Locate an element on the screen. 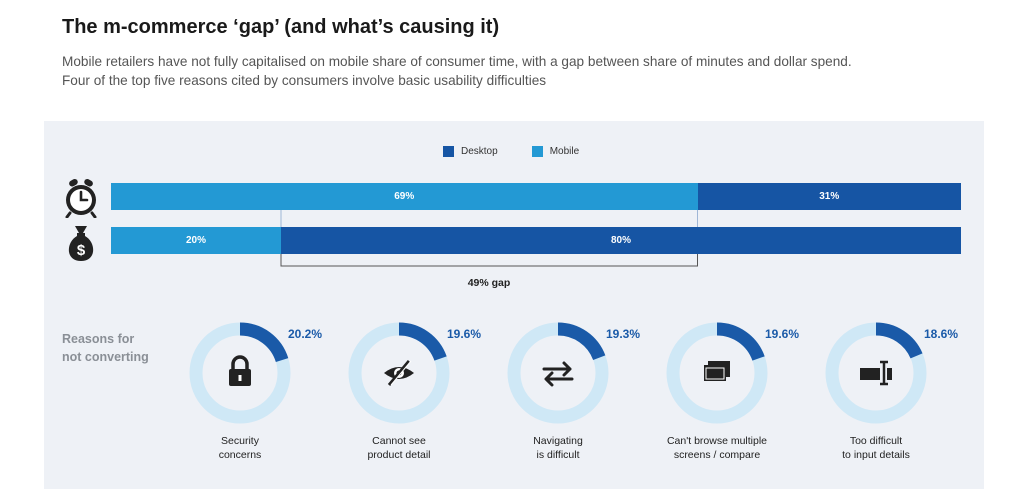  donut-caption-4: Can't browse multiple screens / compare is located at coordinates (717, 448).